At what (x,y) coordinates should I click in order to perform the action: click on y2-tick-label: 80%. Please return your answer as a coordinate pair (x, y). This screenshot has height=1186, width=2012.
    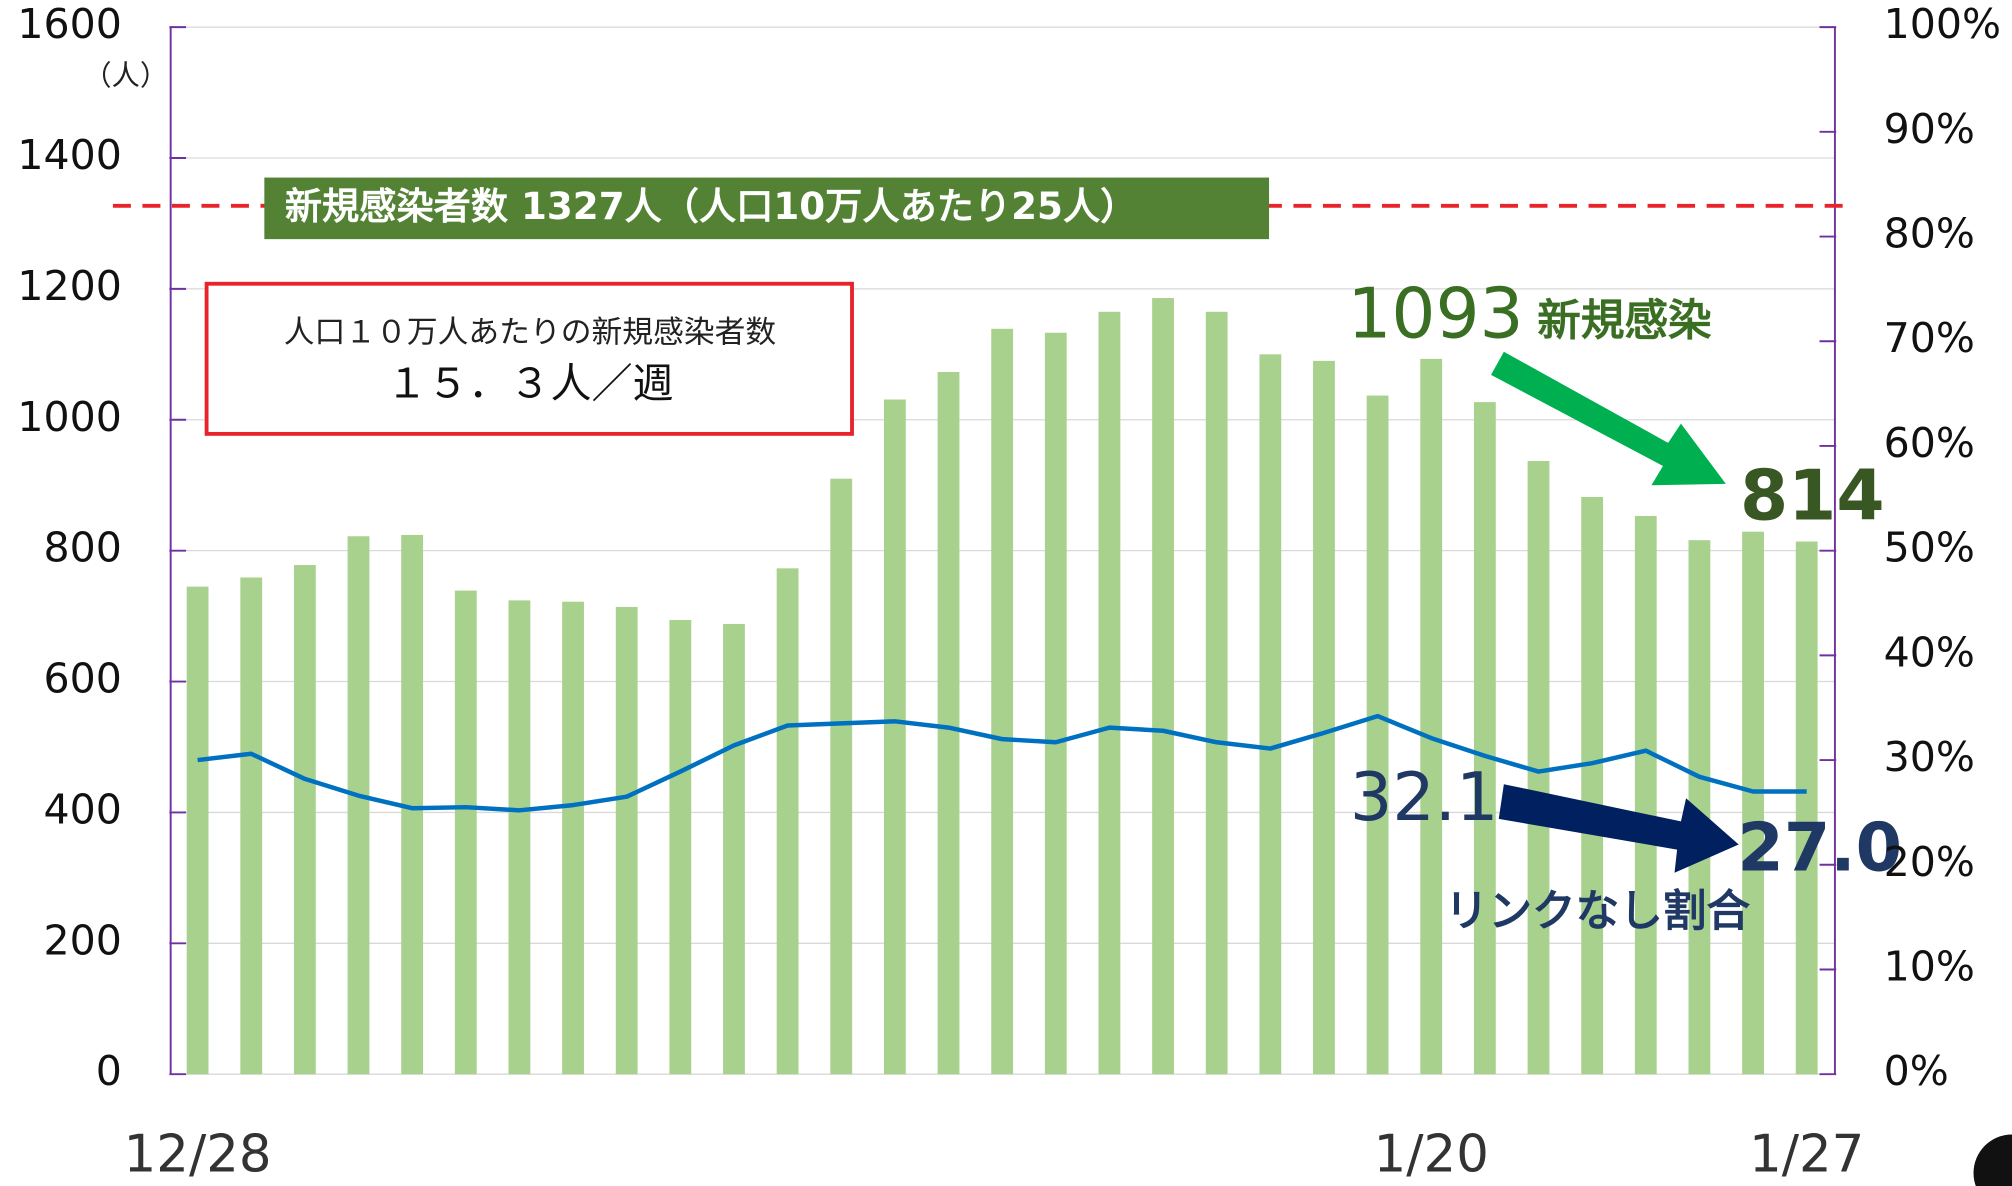
    Looking at the image, I should click on (1929, 234).